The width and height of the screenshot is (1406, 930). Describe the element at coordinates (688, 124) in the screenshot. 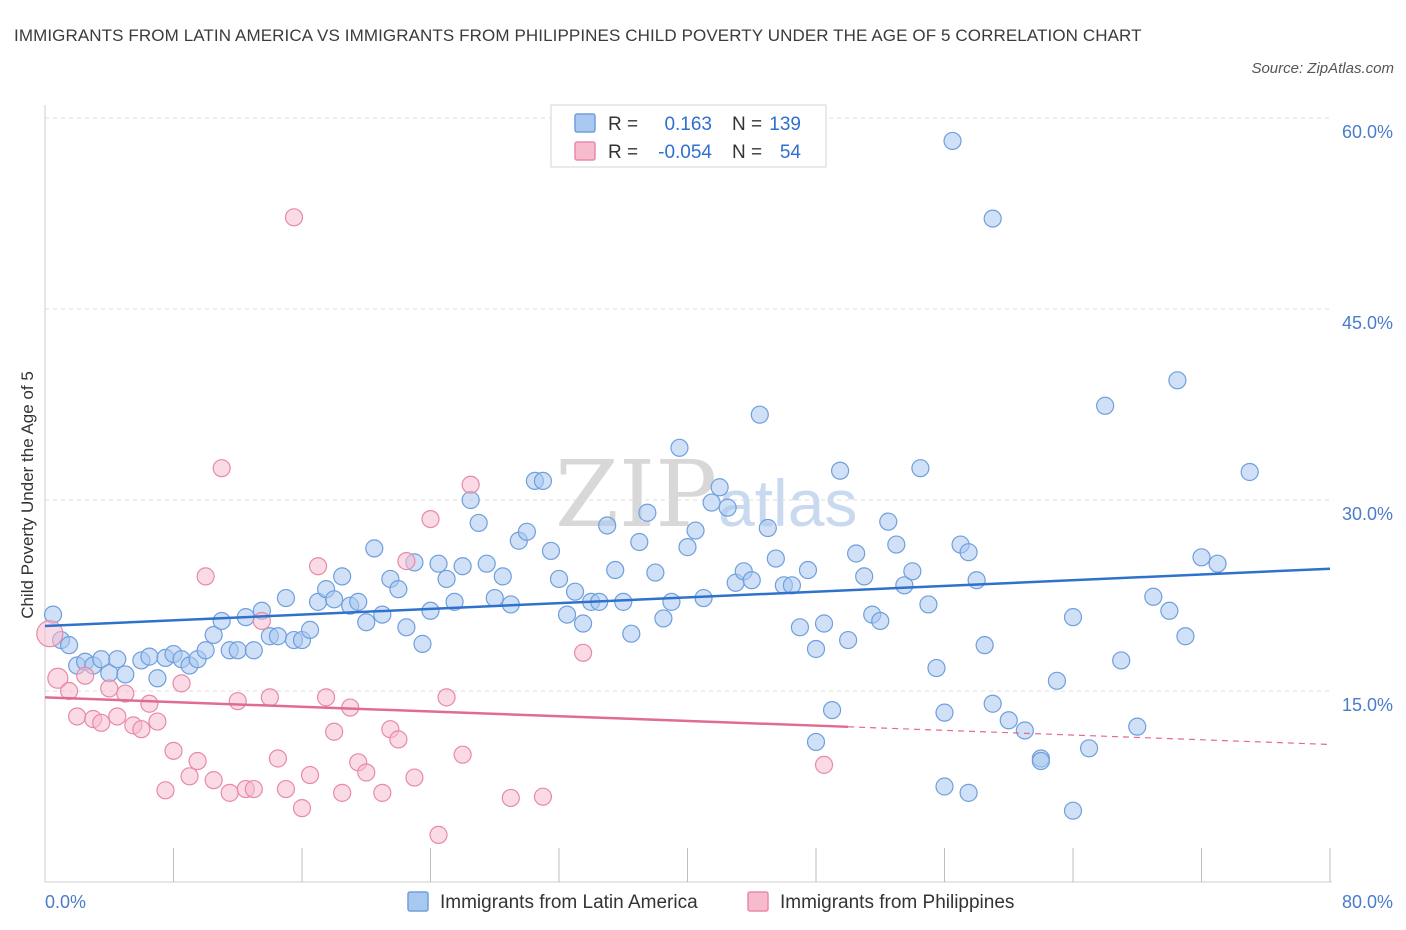

I see `legend-r-value-1: 0.163` at that location.